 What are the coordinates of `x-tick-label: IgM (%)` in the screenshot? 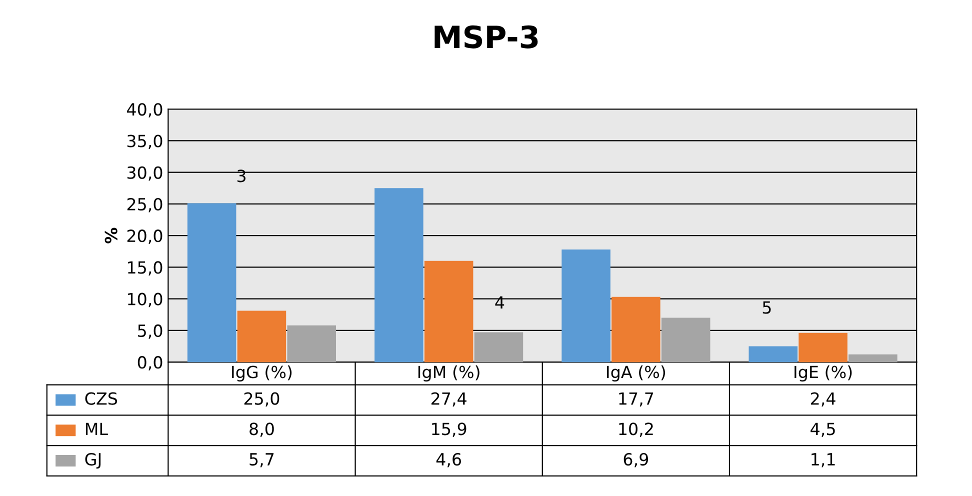 It's located at (449, 373).